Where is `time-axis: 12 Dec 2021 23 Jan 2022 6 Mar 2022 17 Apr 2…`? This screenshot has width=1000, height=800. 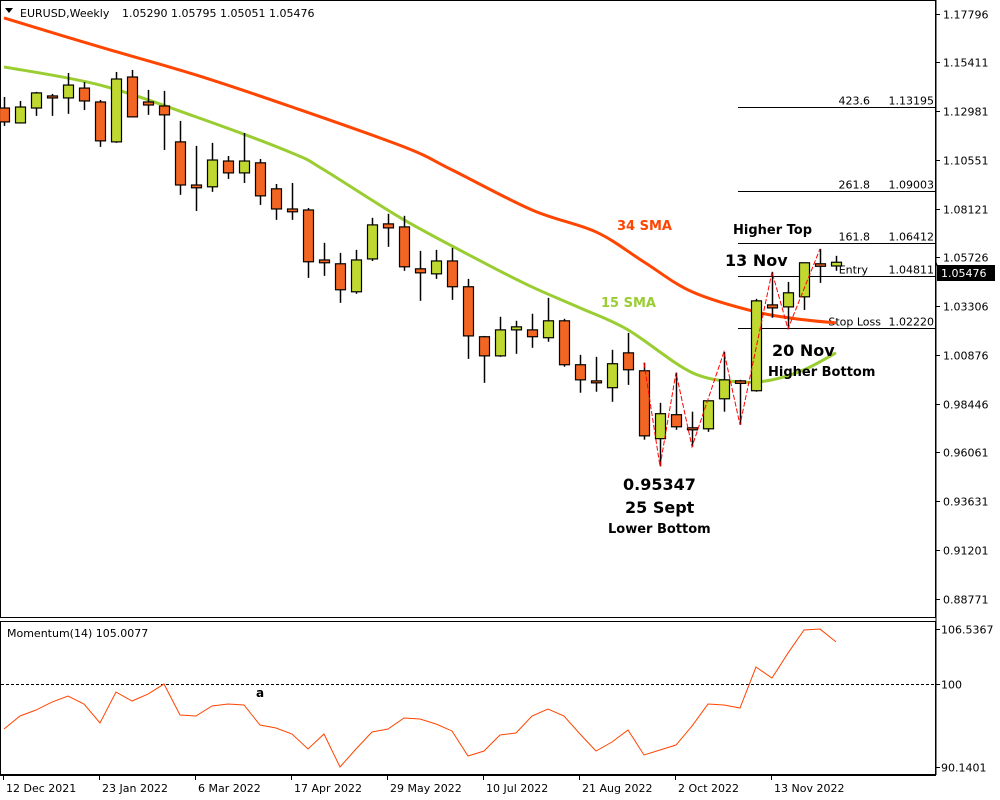
time-axis: 12 Dec 2021 23 Jan 2022 6 Mar 2022 17 Apr 2… is located at coordinates (423, 785).